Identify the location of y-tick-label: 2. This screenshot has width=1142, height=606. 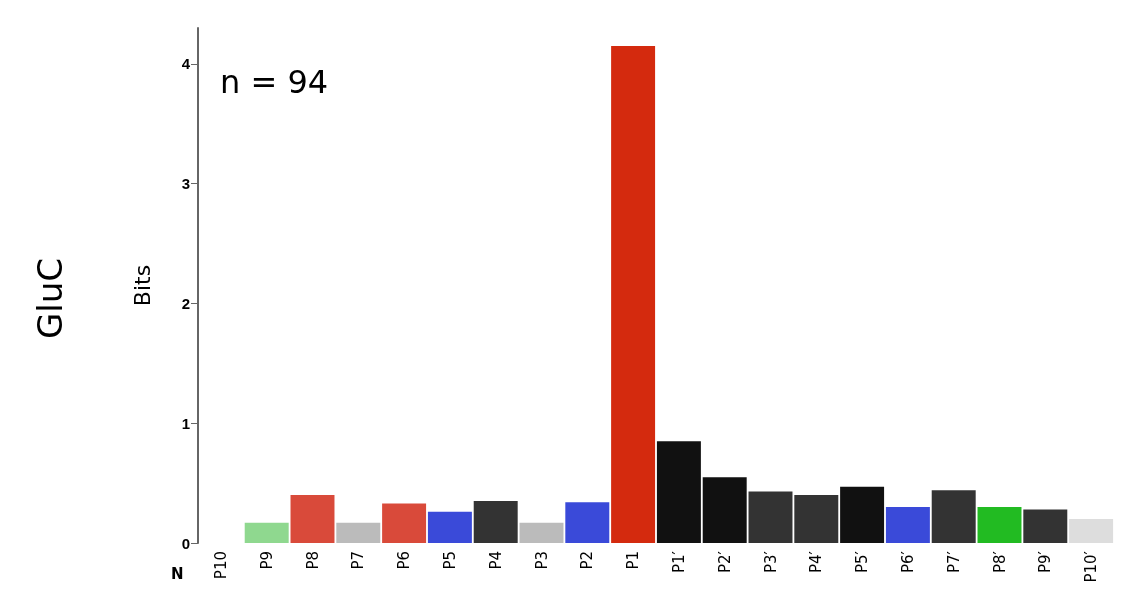
(185, 303).